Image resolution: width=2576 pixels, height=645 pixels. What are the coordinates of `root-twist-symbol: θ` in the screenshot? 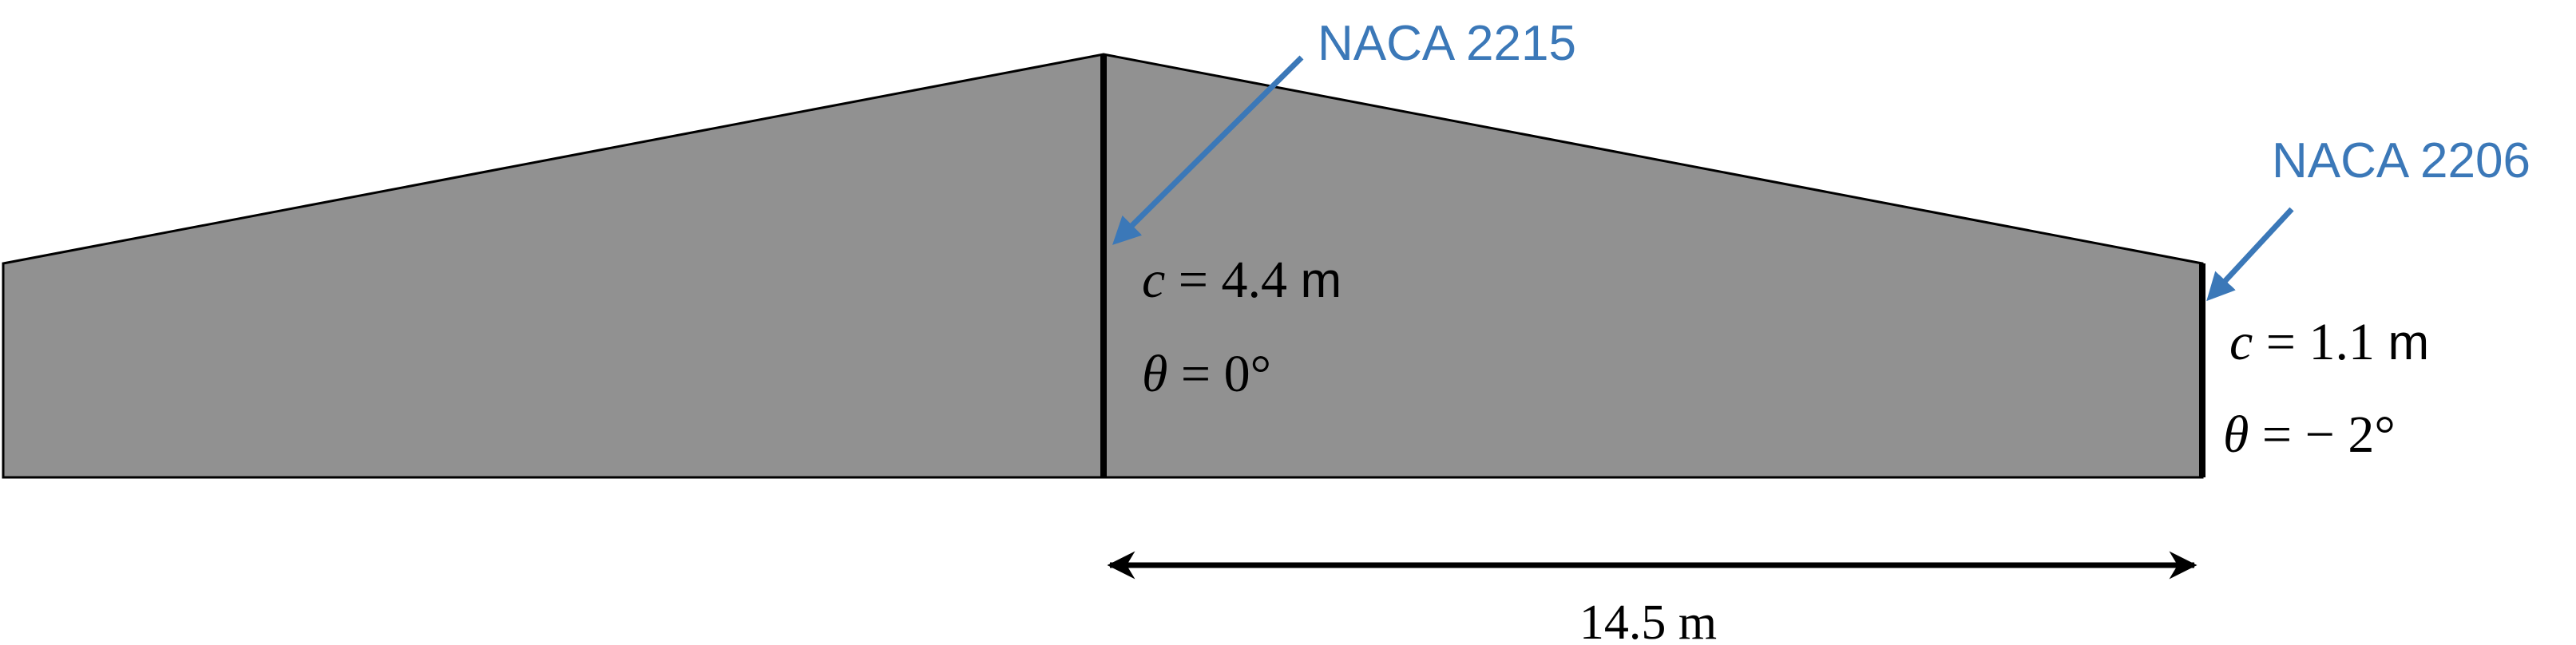 It's located at (1154, 374).